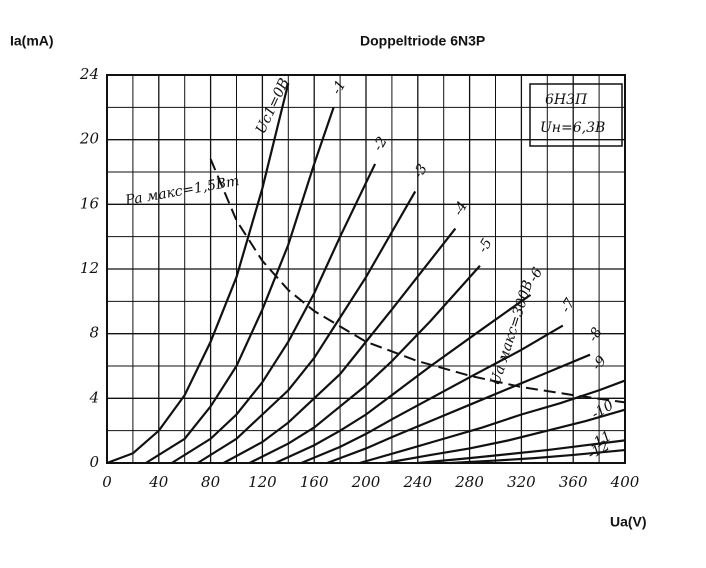 The height and width of the screenshot is (568, 706). I want to click on curve-label: -9, so click(599, 363).